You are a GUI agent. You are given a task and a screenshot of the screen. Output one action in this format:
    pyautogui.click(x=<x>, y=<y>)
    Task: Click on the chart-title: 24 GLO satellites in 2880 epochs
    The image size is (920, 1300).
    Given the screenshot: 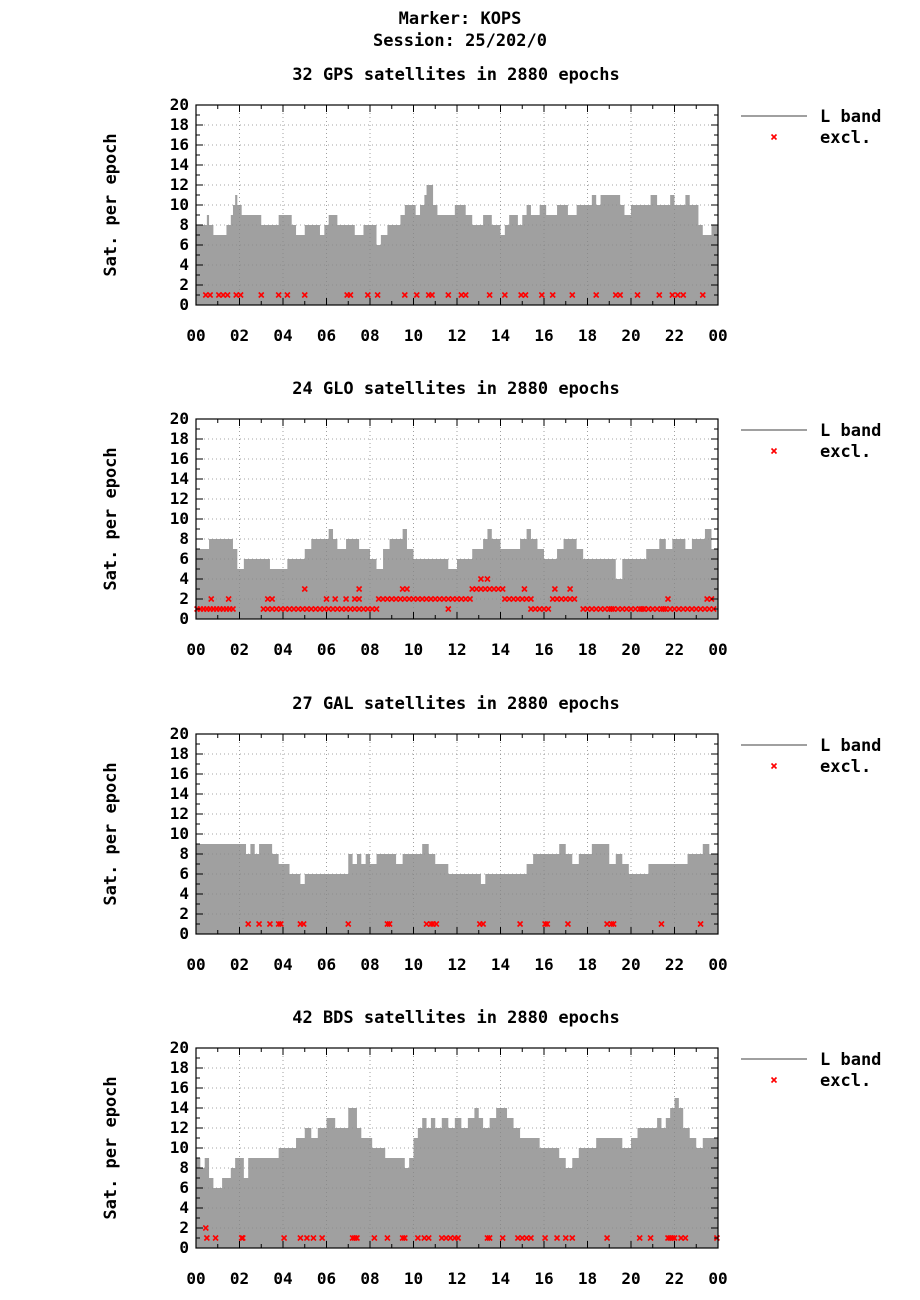 What is the action you would take?
    pyautogui.click(x=456, y=389)
    